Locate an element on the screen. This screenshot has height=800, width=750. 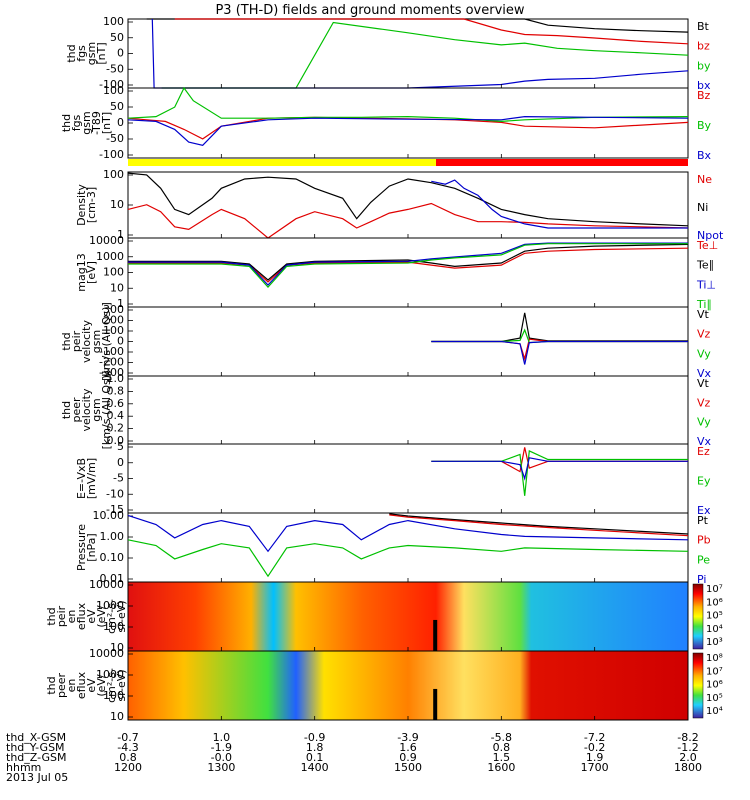
panel-density: 100 10 1 Density[cm-3] Ne Ni Npot is located at coordinates (399, 205).